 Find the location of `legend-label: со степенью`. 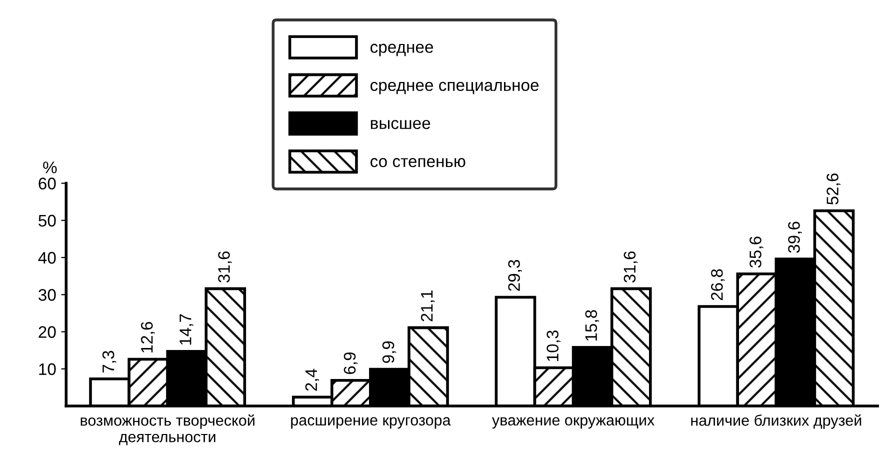

legend-label: со степенью is located at coordinates (418, 163).